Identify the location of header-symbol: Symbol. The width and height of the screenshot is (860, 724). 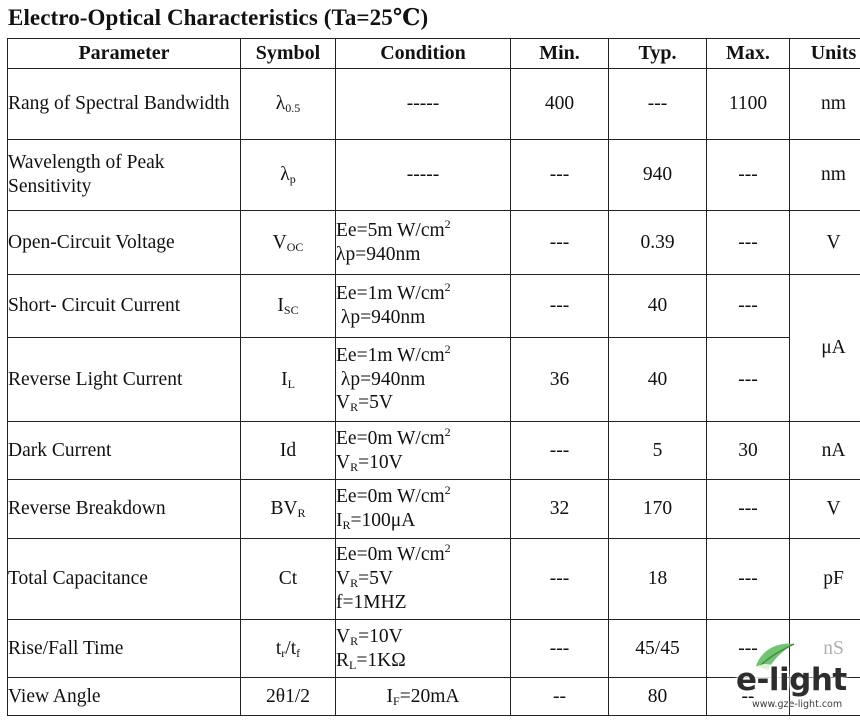
(288, 53).